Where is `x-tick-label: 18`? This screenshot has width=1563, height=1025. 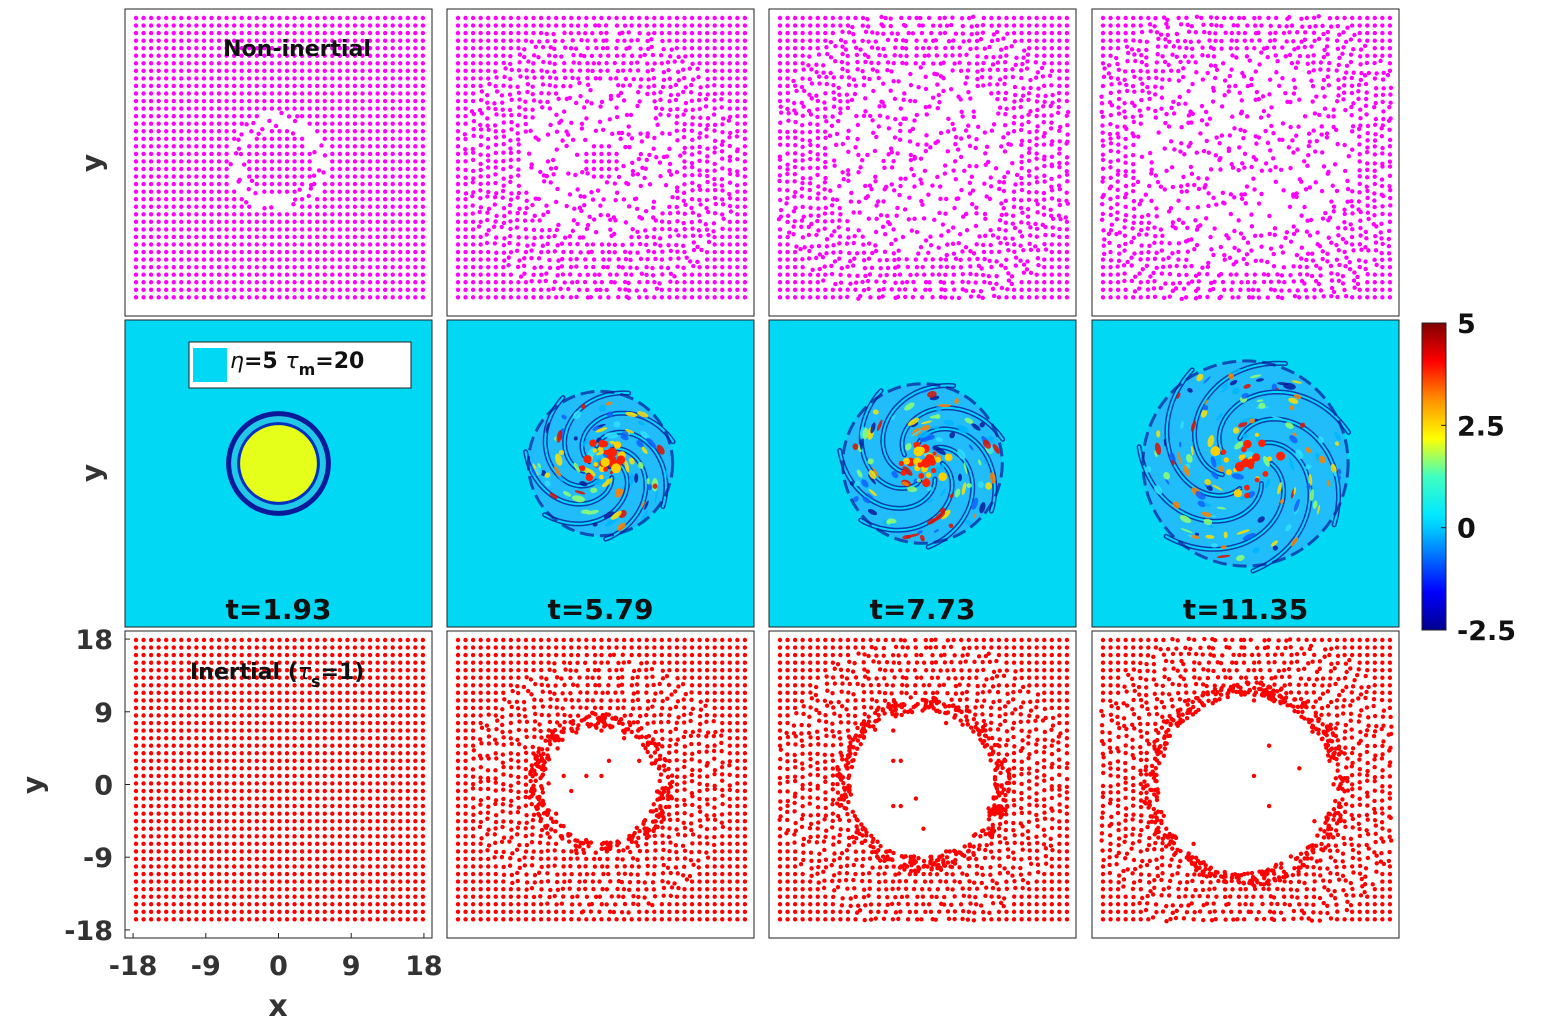
x-tick-label: 18 is located at coordinates (424, 966).